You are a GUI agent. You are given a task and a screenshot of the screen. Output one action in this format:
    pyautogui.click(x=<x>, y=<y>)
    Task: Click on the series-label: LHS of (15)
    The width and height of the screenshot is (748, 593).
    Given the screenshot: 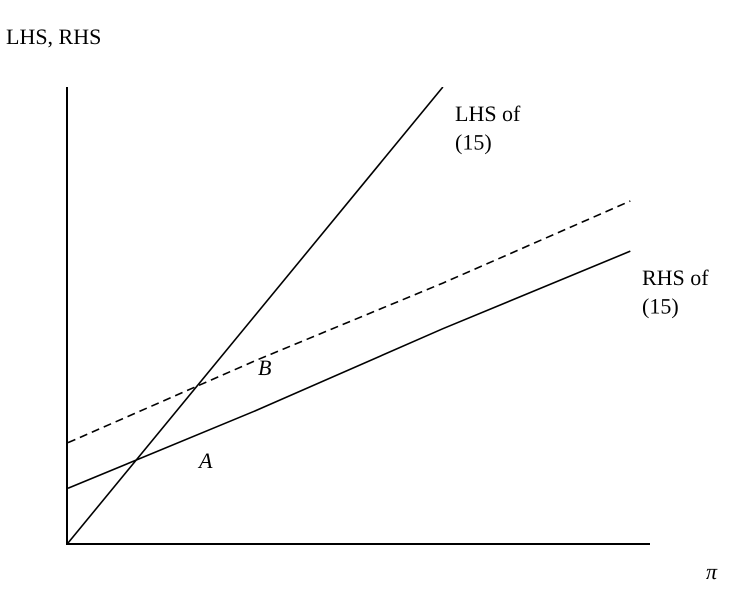 What is the action you would take?
    pyautogui.click(x=488, y=128)
    